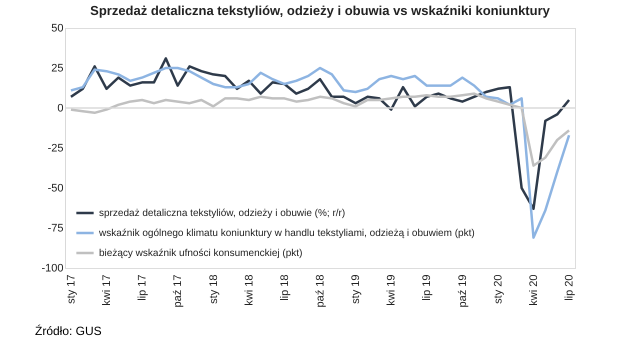 The image size is (619, 346). Describe the element at coordinates (71, 289) in the screenshot. I see `x-tick-label: sty 17` at that location.